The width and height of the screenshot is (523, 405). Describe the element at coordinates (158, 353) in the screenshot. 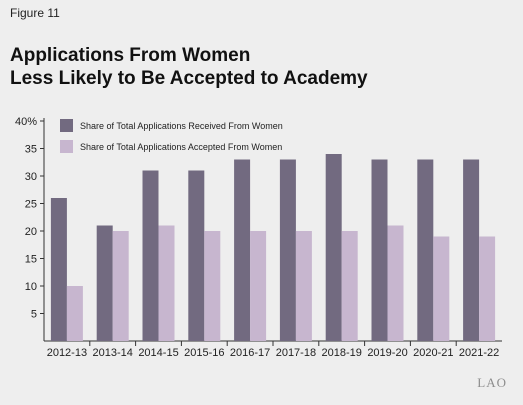

I see `x-tick-label: 2014-15` at that location.